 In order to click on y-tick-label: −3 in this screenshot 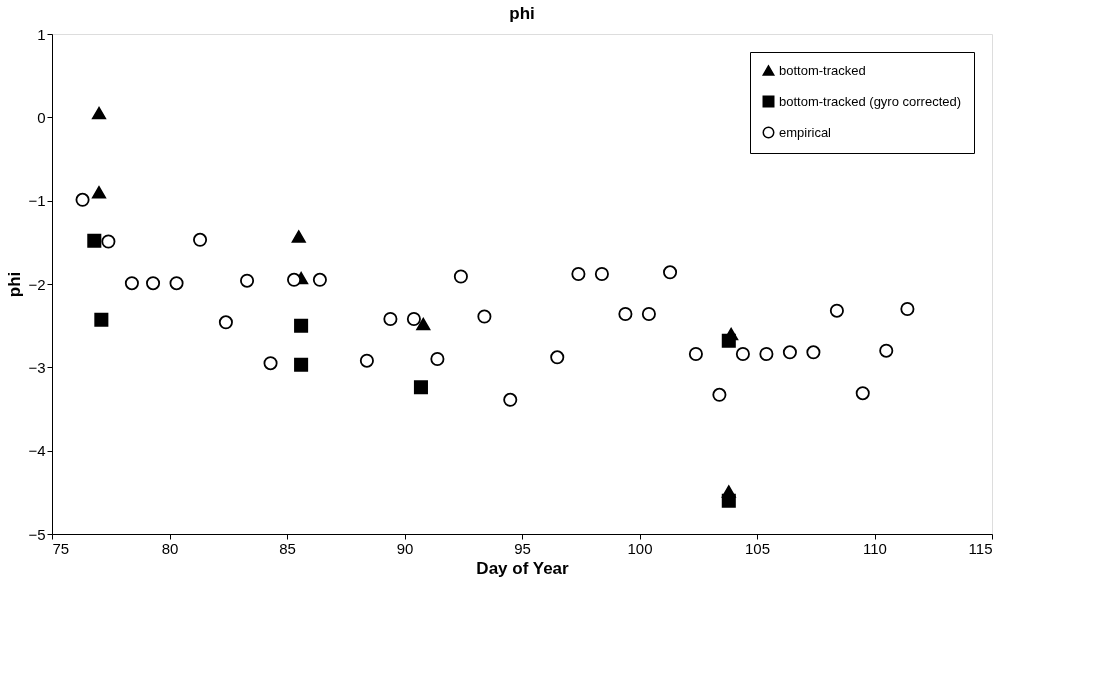, I will do `click(37, 367)`.